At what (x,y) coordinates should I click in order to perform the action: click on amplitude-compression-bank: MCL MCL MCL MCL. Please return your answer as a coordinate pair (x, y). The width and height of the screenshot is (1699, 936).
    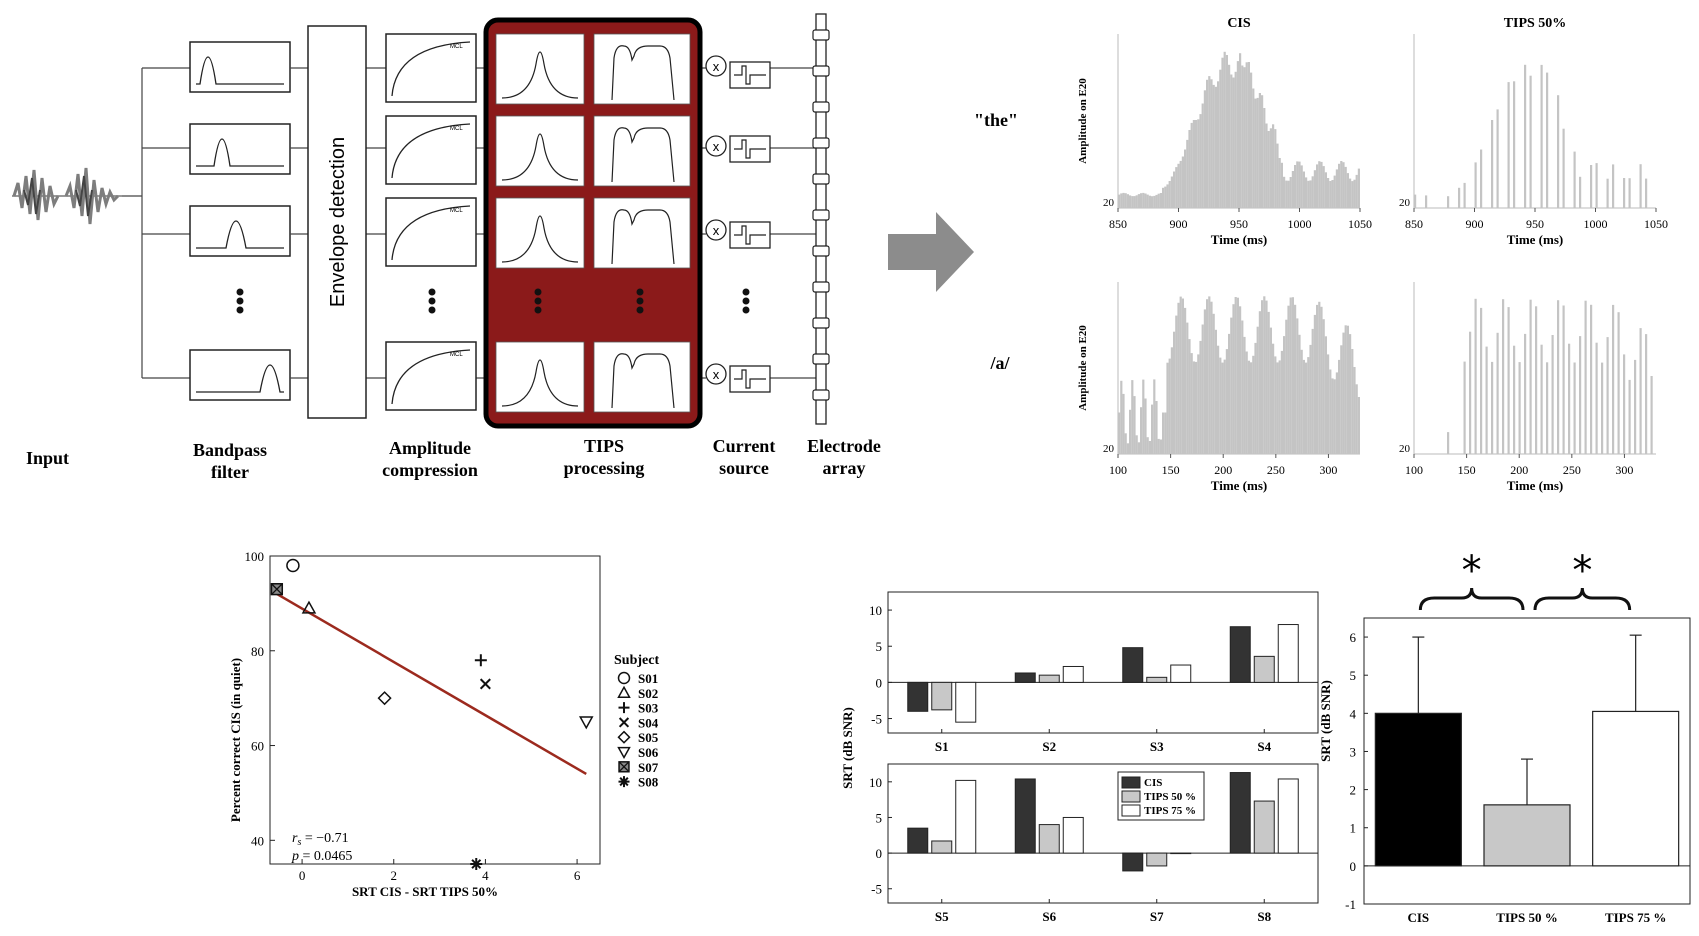
    Looking at the image, I should click on (431, 222).